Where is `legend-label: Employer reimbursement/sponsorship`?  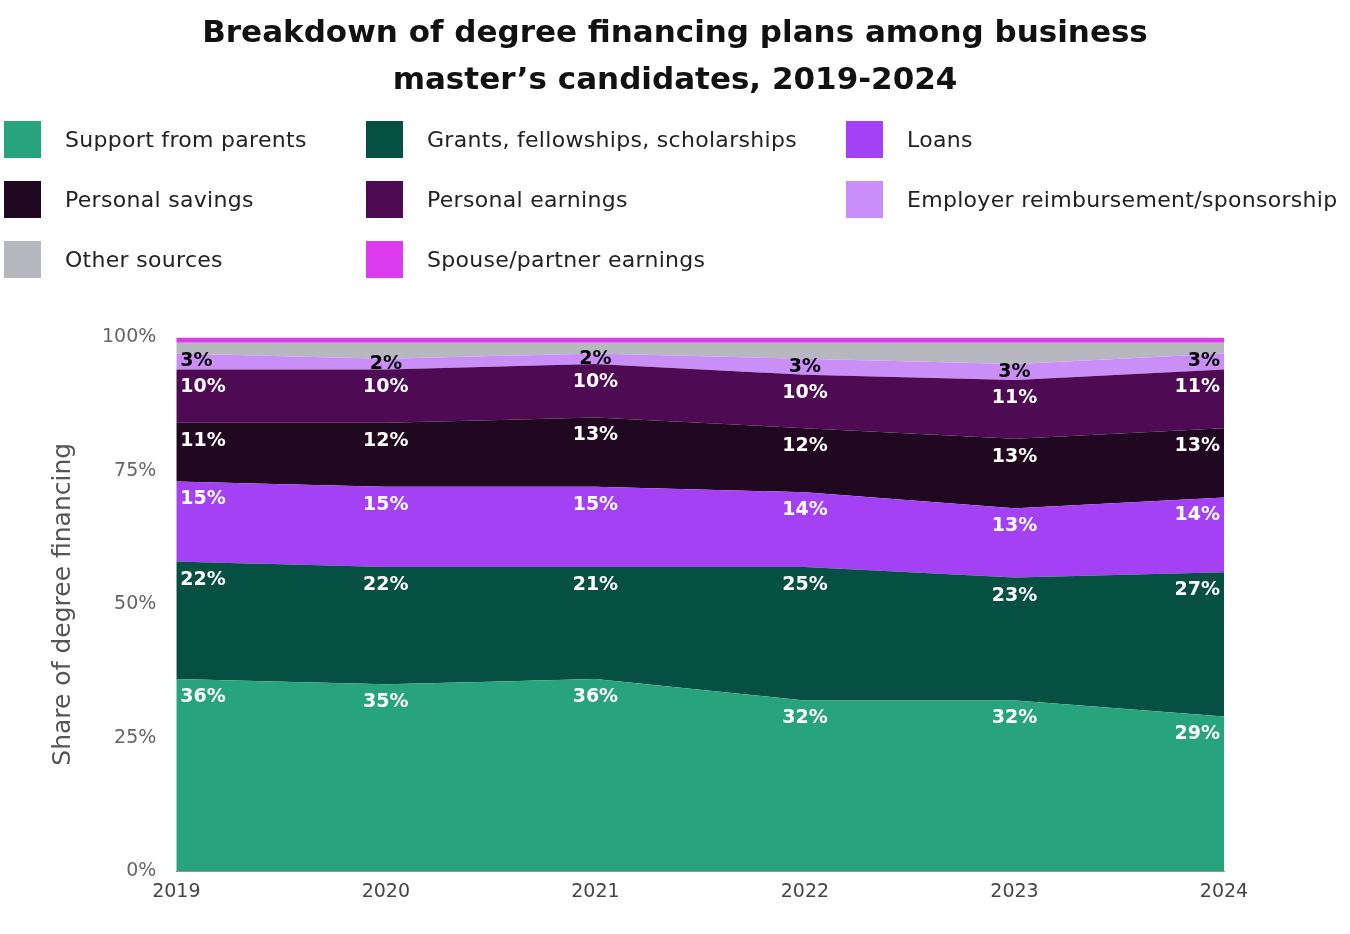
legend-label: Employer reimbursement/sponsorship is located at coordinates (1122, 199).